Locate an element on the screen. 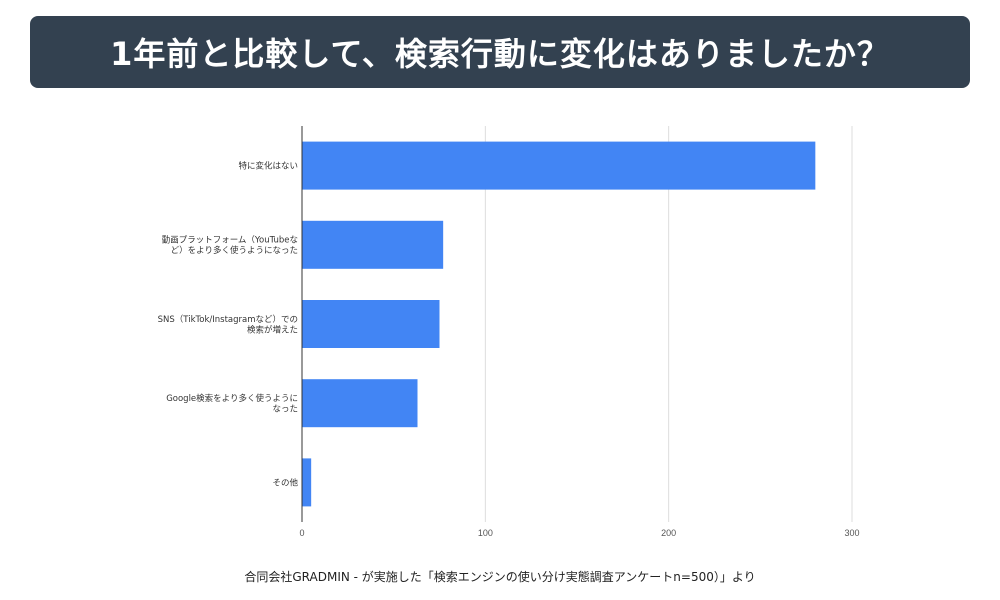  category-label: 動画プラットフォーム（YouTubeなど）をより多く使うようになった is located at coordinates (230, 245).